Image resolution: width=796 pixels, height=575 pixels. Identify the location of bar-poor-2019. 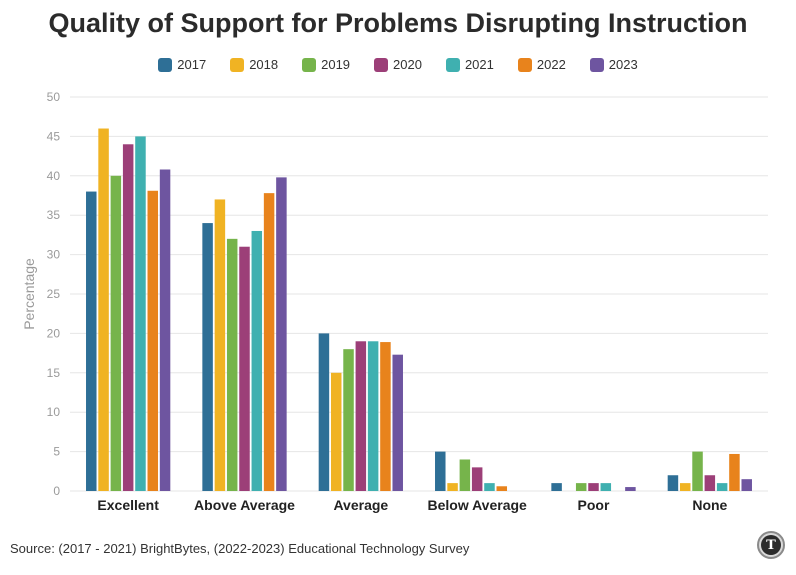
(581, 487).